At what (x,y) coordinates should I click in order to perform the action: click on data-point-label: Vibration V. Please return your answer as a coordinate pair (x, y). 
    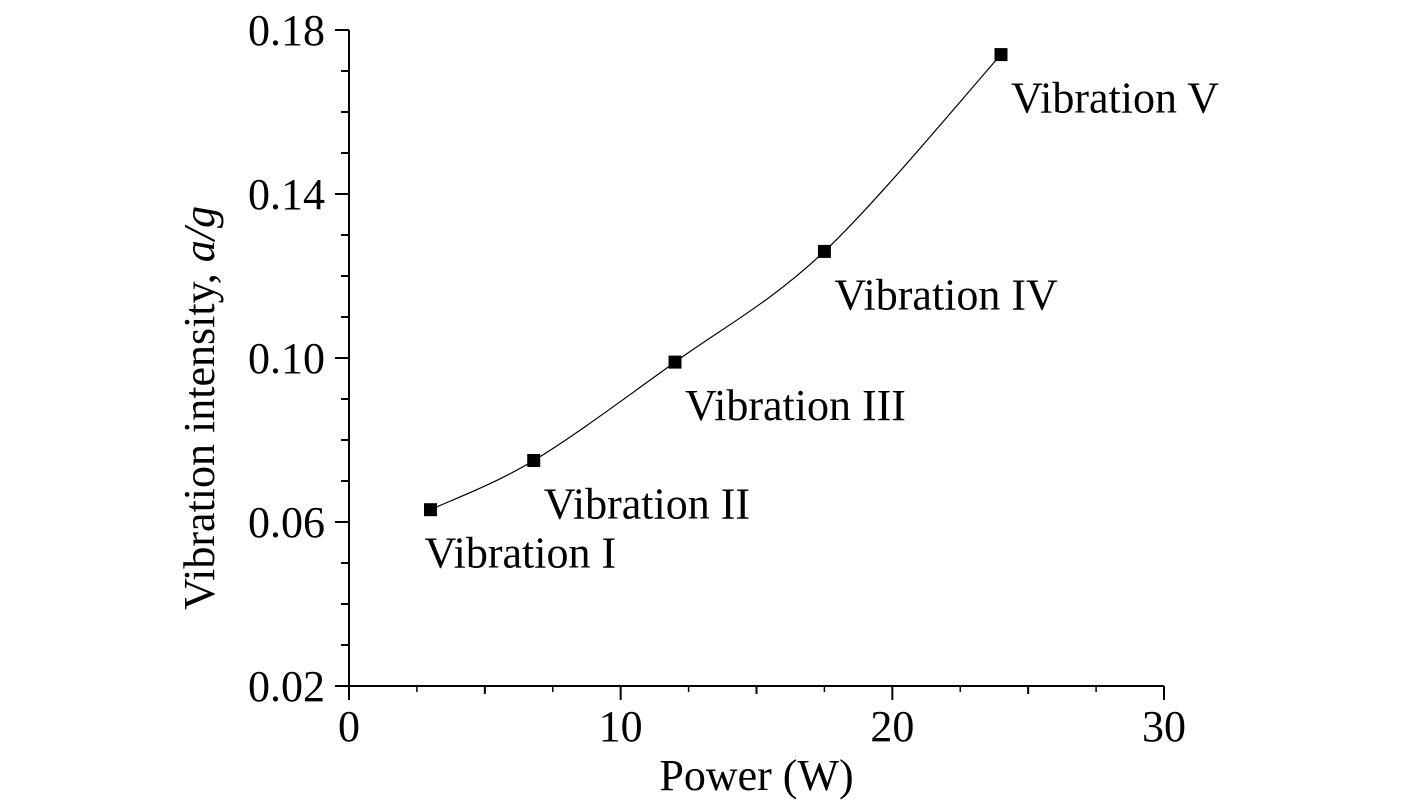
    Looking at the image, I should click on (1115, 98).